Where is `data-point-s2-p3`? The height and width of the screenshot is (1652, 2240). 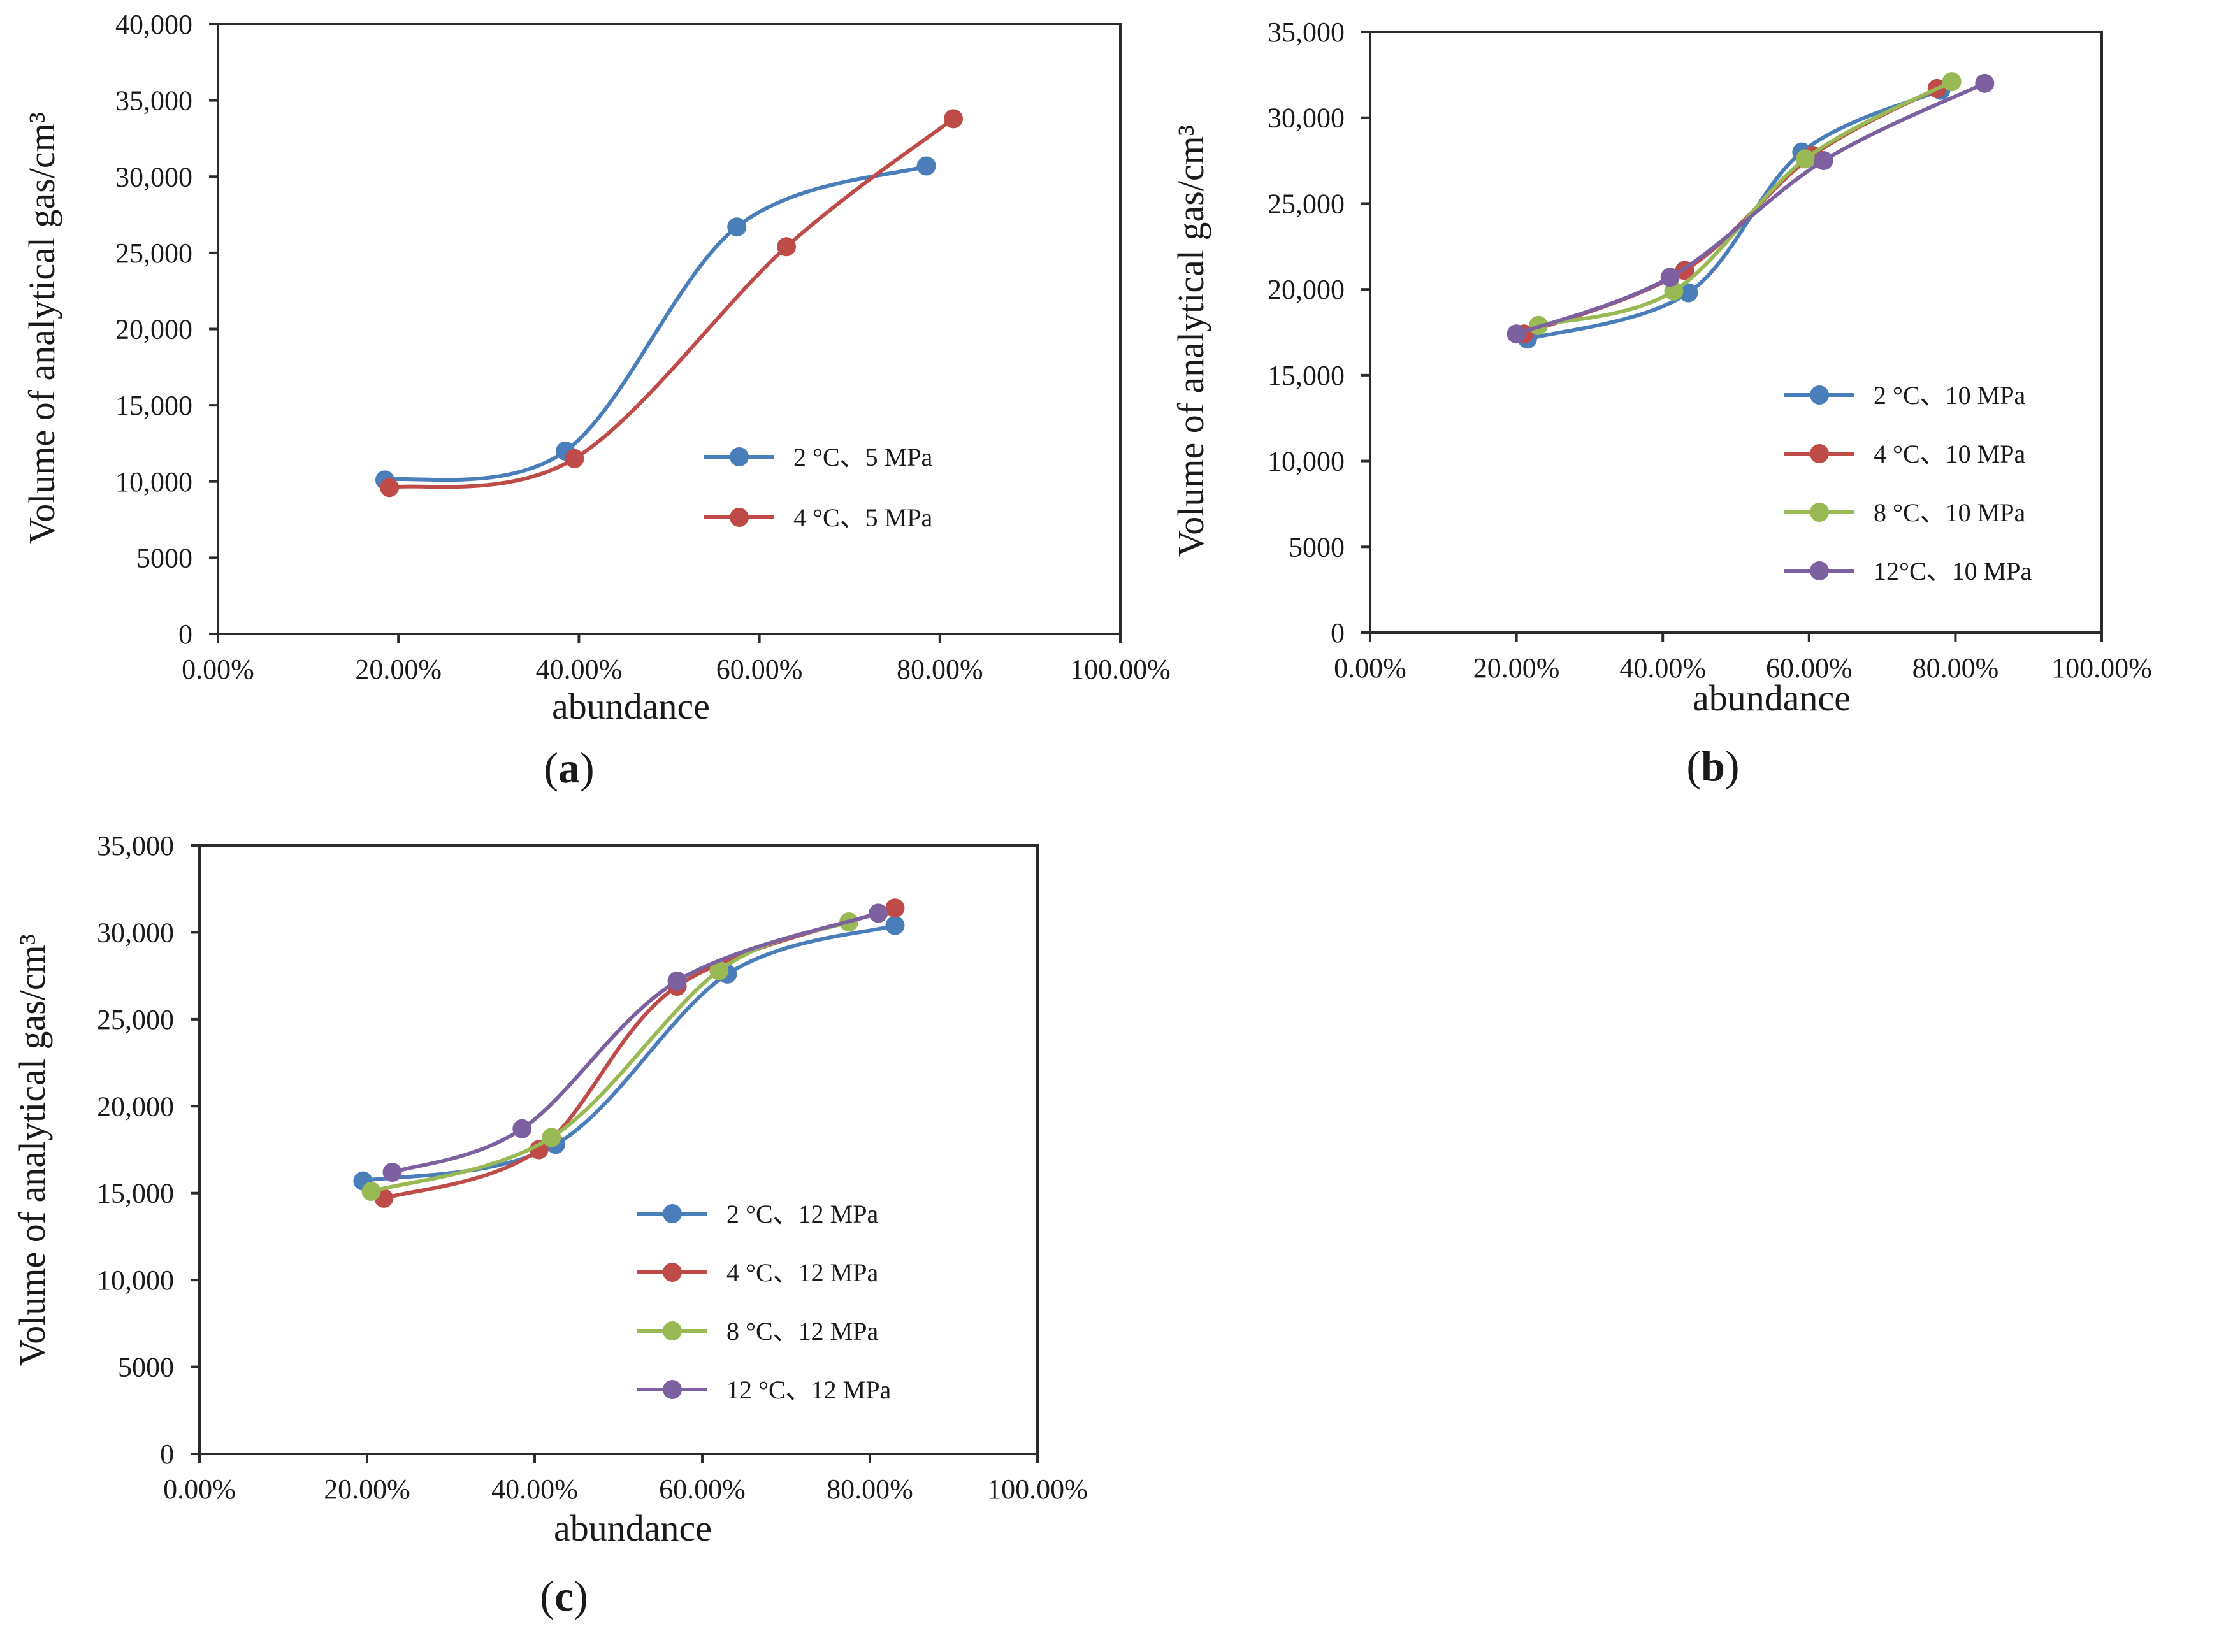 data-point-s2-p3 is located at coordinates (1952, 82).